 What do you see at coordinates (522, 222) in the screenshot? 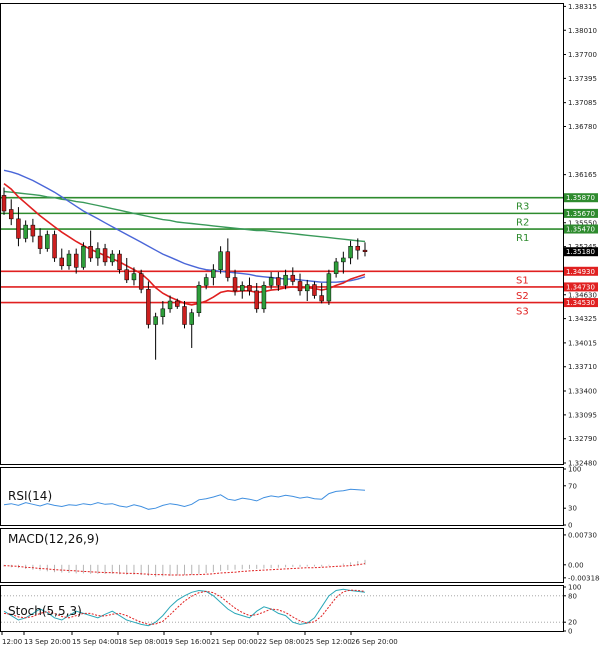
I see `level-name-r2: R2` at bounding box center [522, 222].